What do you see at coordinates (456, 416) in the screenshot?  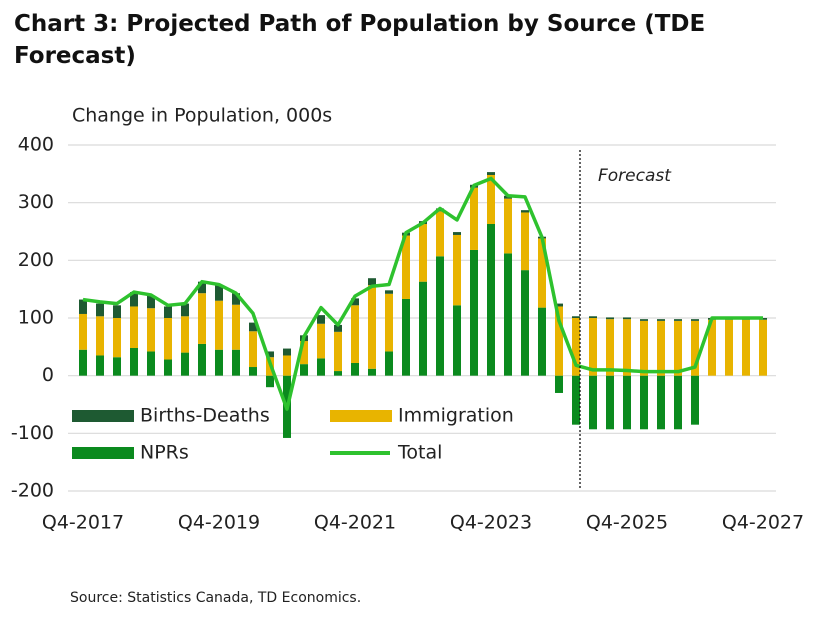 I see `legend-label: Immigration` at bounding box center [456, 416].